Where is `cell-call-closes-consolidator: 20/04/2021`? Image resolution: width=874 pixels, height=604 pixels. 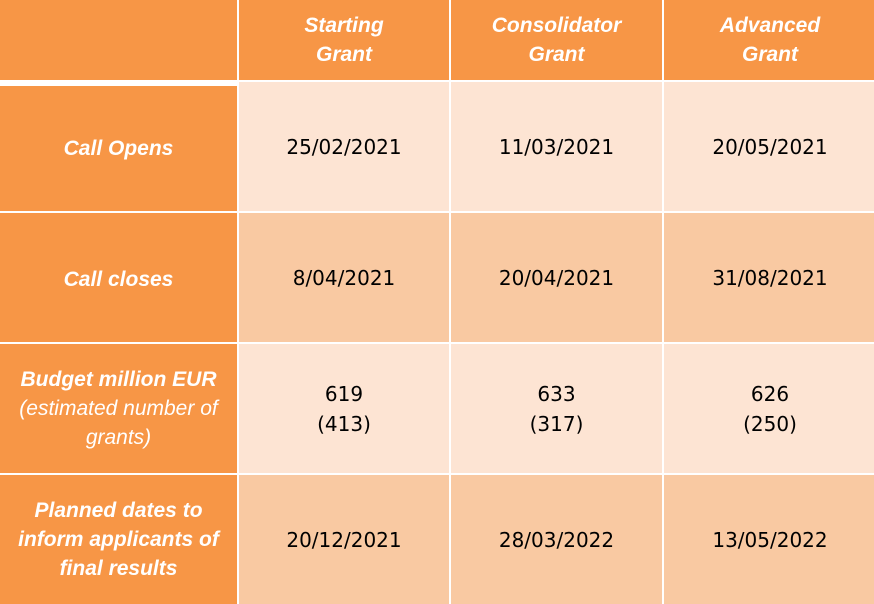
cell-call-closes-consolidator: 20/04/2021 is located at coordinates (556, 277).